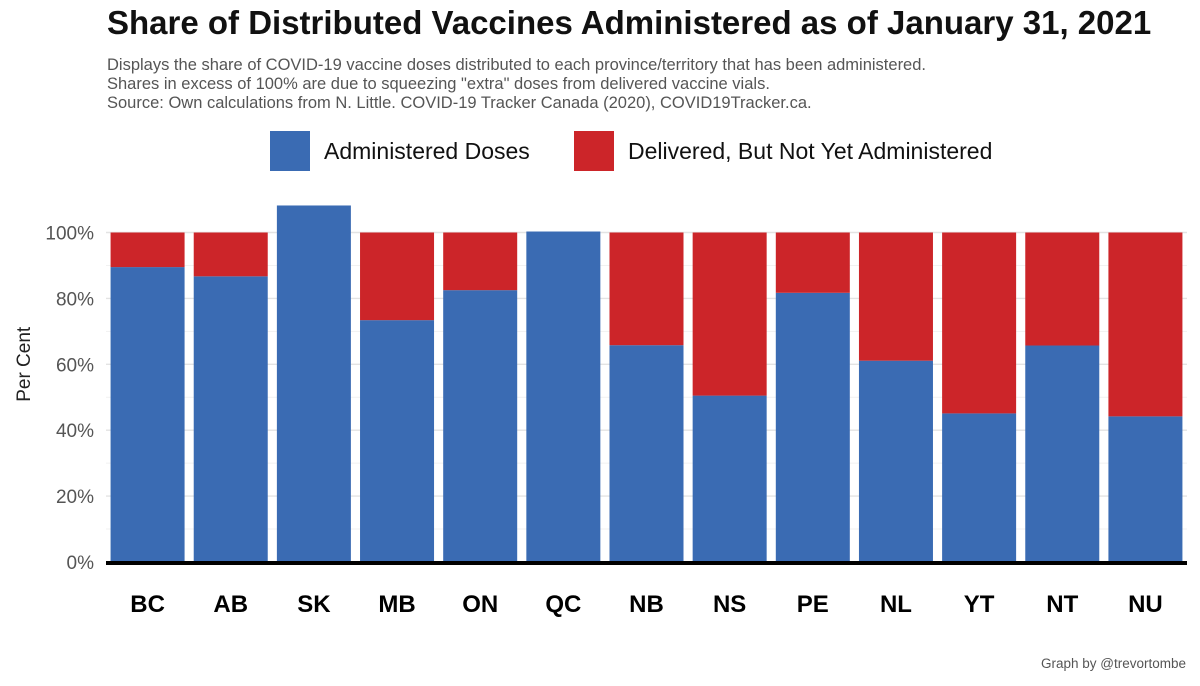 The image size is (1200, 686). What do you see at coordinates (1145, 324) in the screenshot?
I see `bar-delivered-nu` at bounding box center [1145, 324].